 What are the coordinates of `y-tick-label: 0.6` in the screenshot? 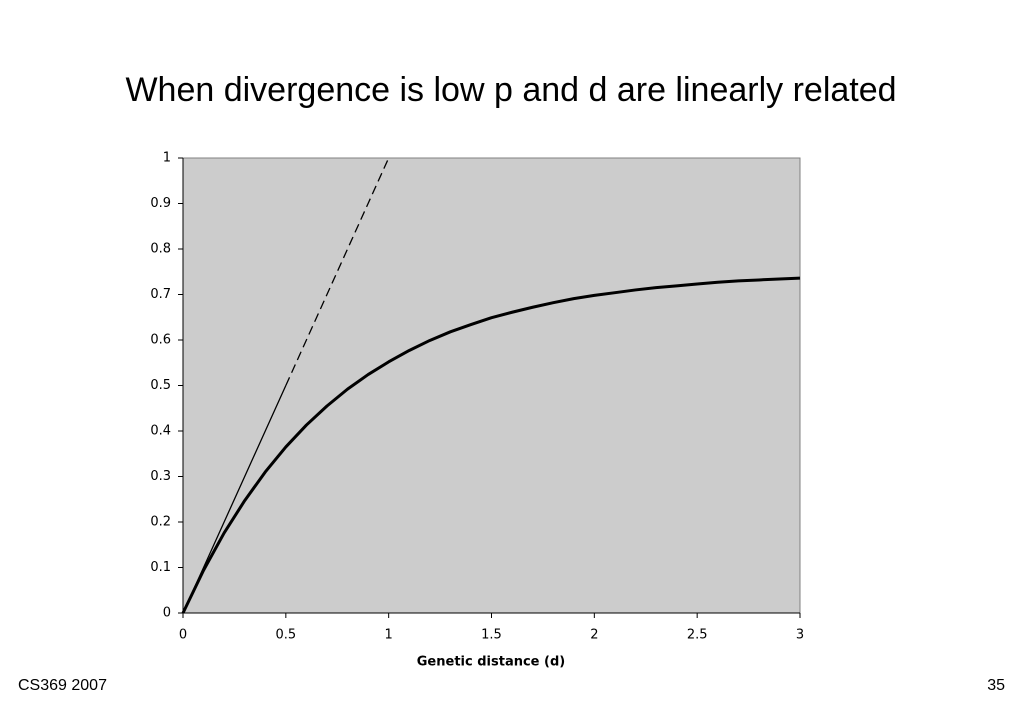 It's located at (160, 340).